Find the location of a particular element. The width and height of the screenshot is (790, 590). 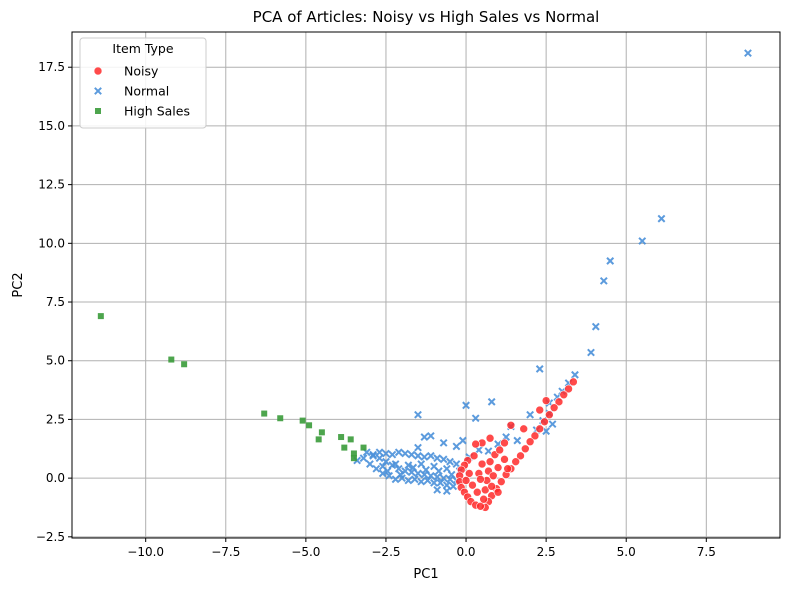

x-tick-label: 2.5 is located at coordinates (546, 552).